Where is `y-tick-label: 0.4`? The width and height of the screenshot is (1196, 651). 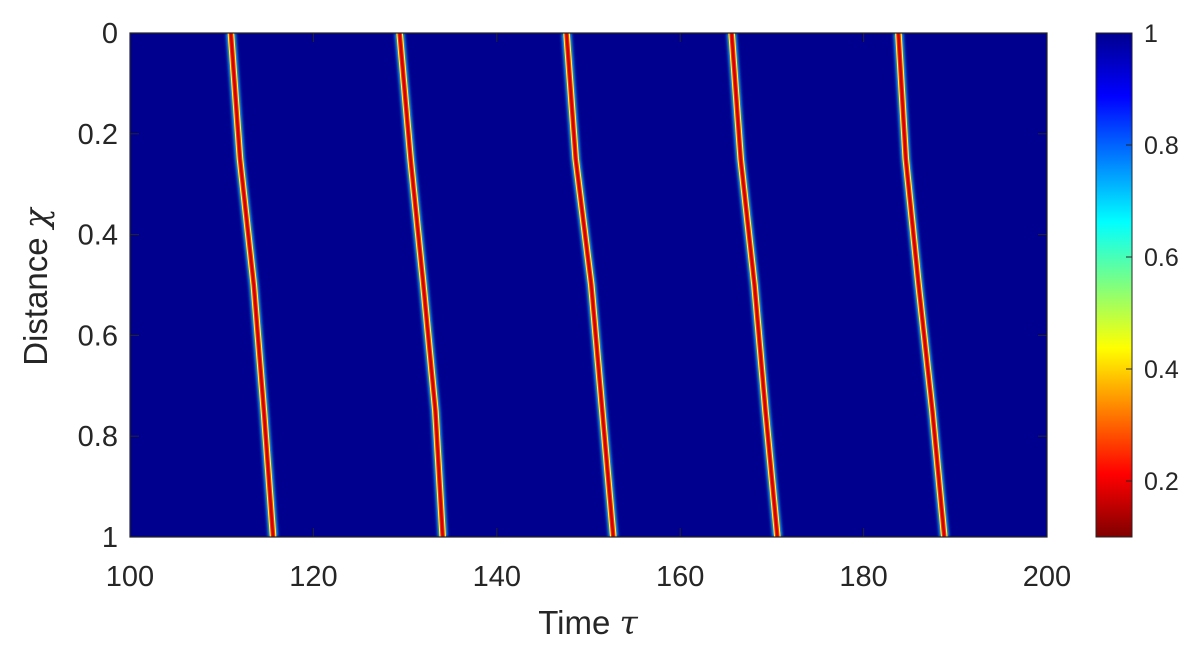 y-tick-label: 0.4 is located at coordinates (98, 236).